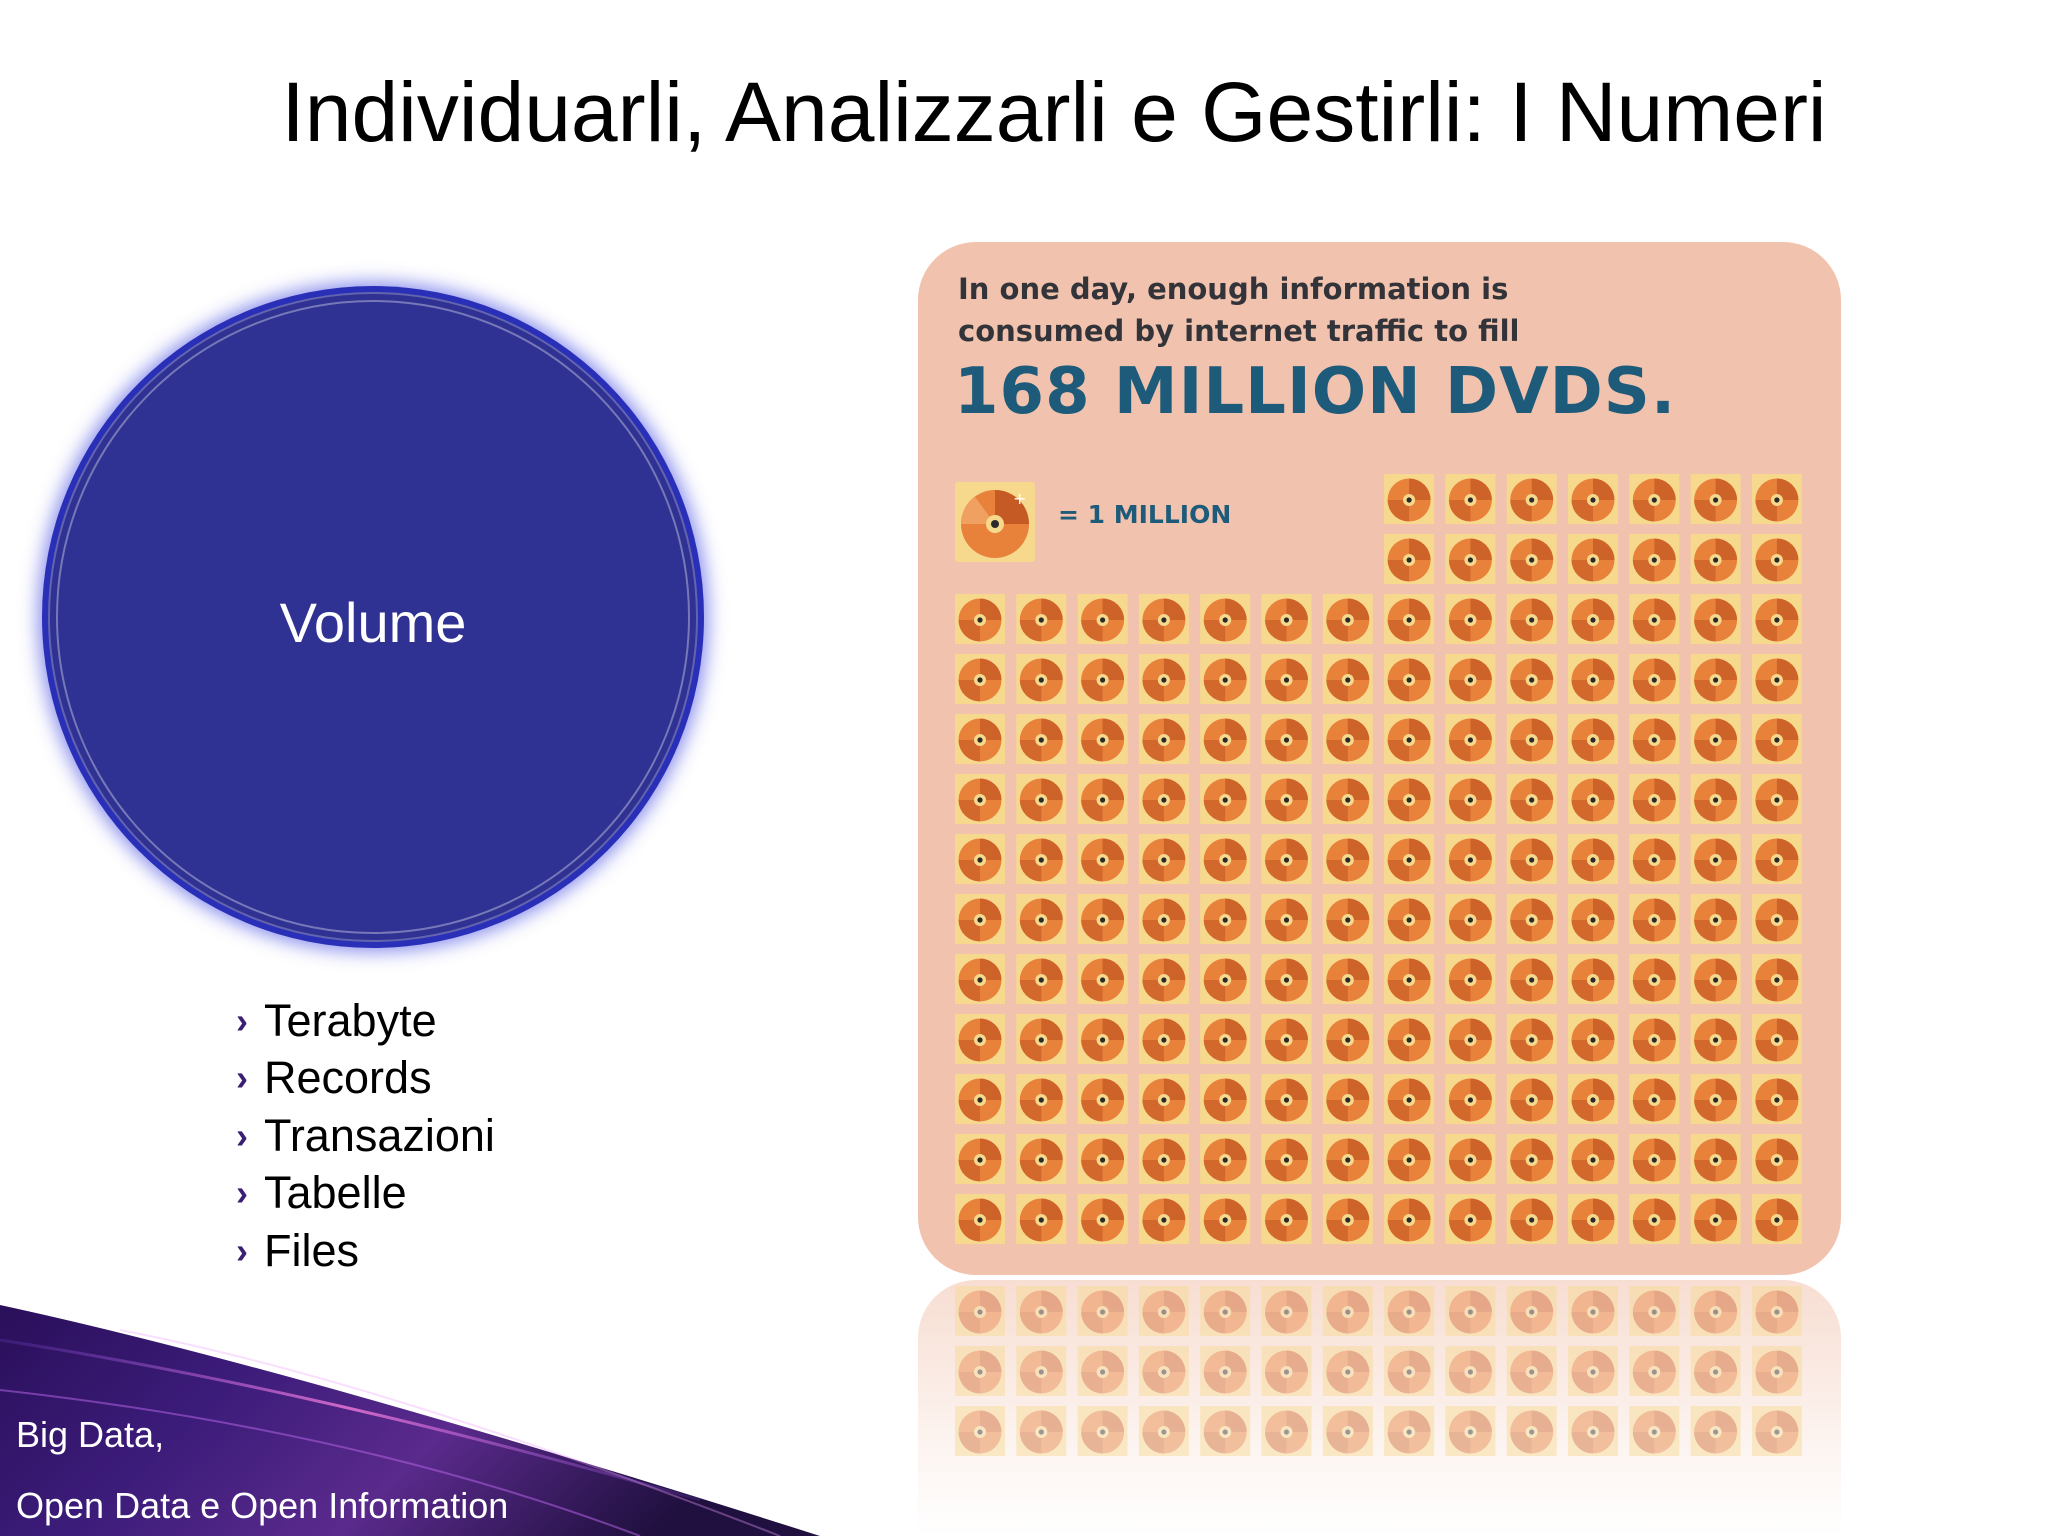 The image size is (2048, 1536). I want to click on bullet-item: › Records, so click(365, 1079).